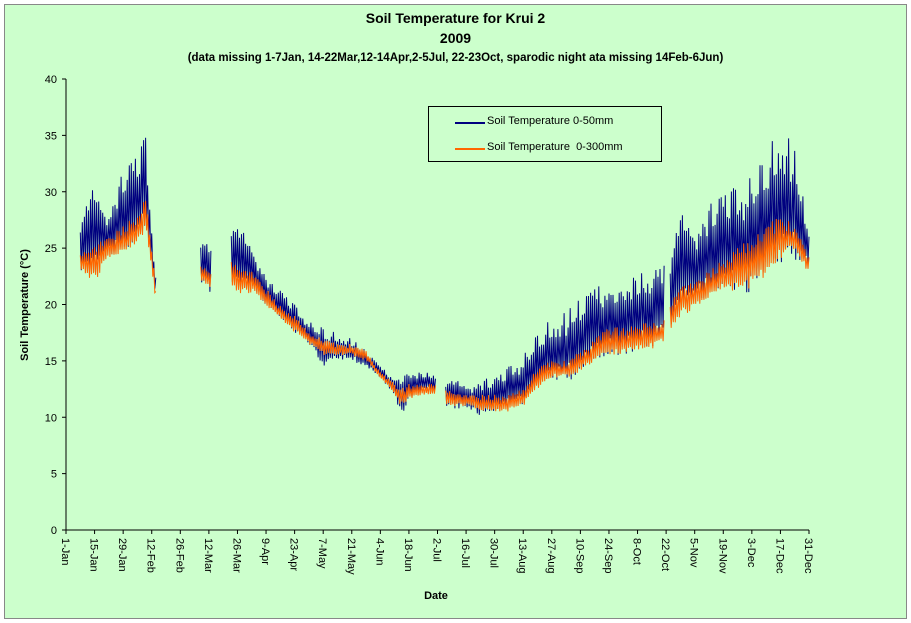  Describe the element at coordinates (722, 556) in the screenshot. I see `x-tick-label: 19-Nov` at that location.